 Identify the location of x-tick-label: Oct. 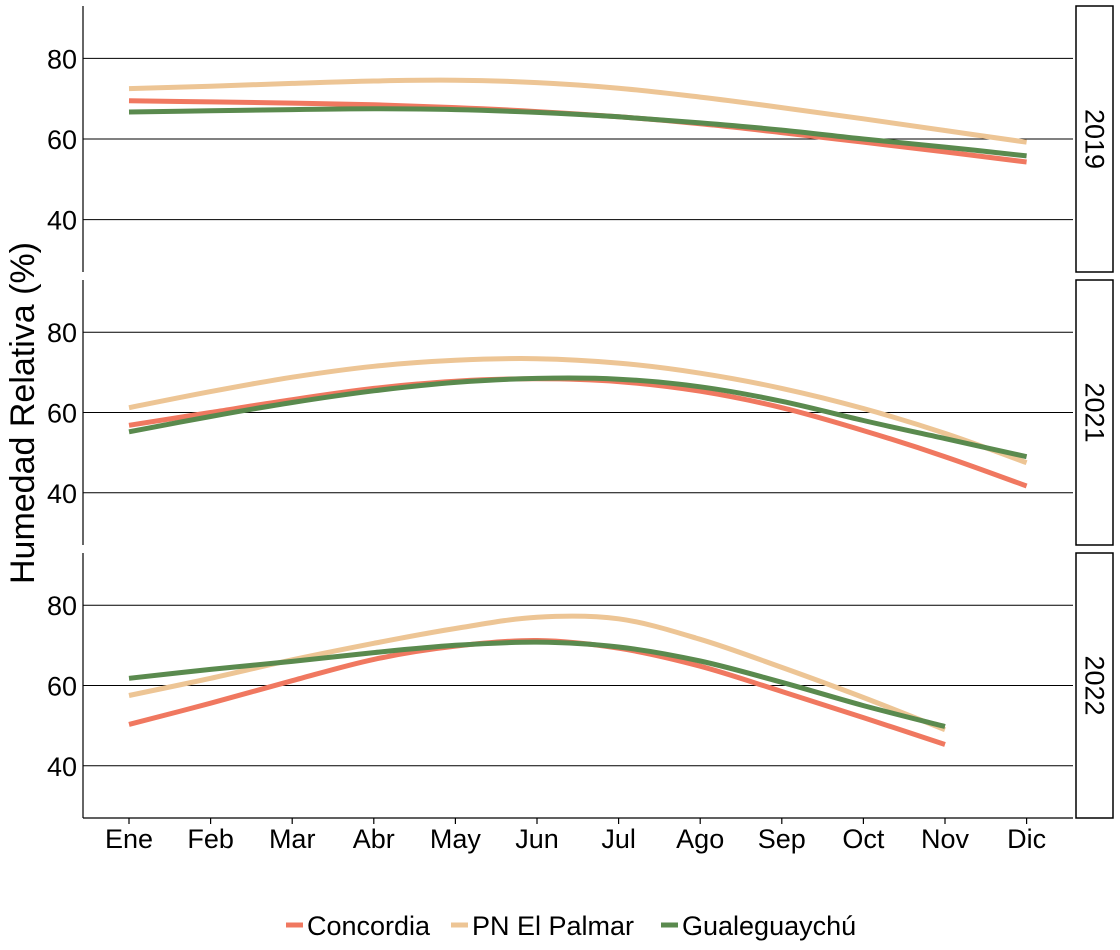
(863, 839).